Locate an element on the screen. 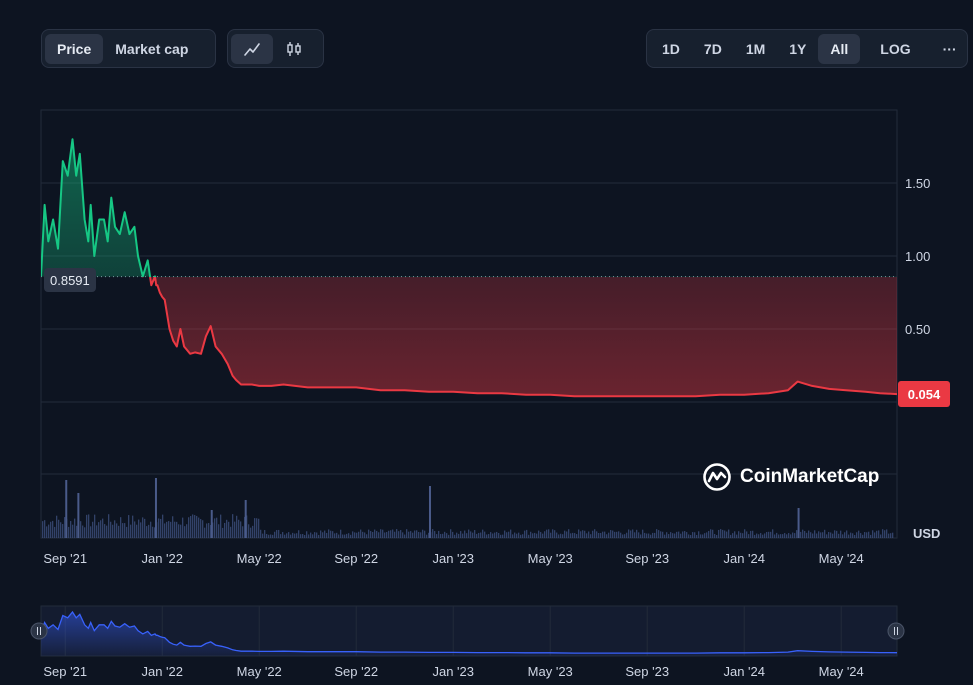 The image size is (973, 685). range-1y-button: 1Y is located at coordinates (798, 48).